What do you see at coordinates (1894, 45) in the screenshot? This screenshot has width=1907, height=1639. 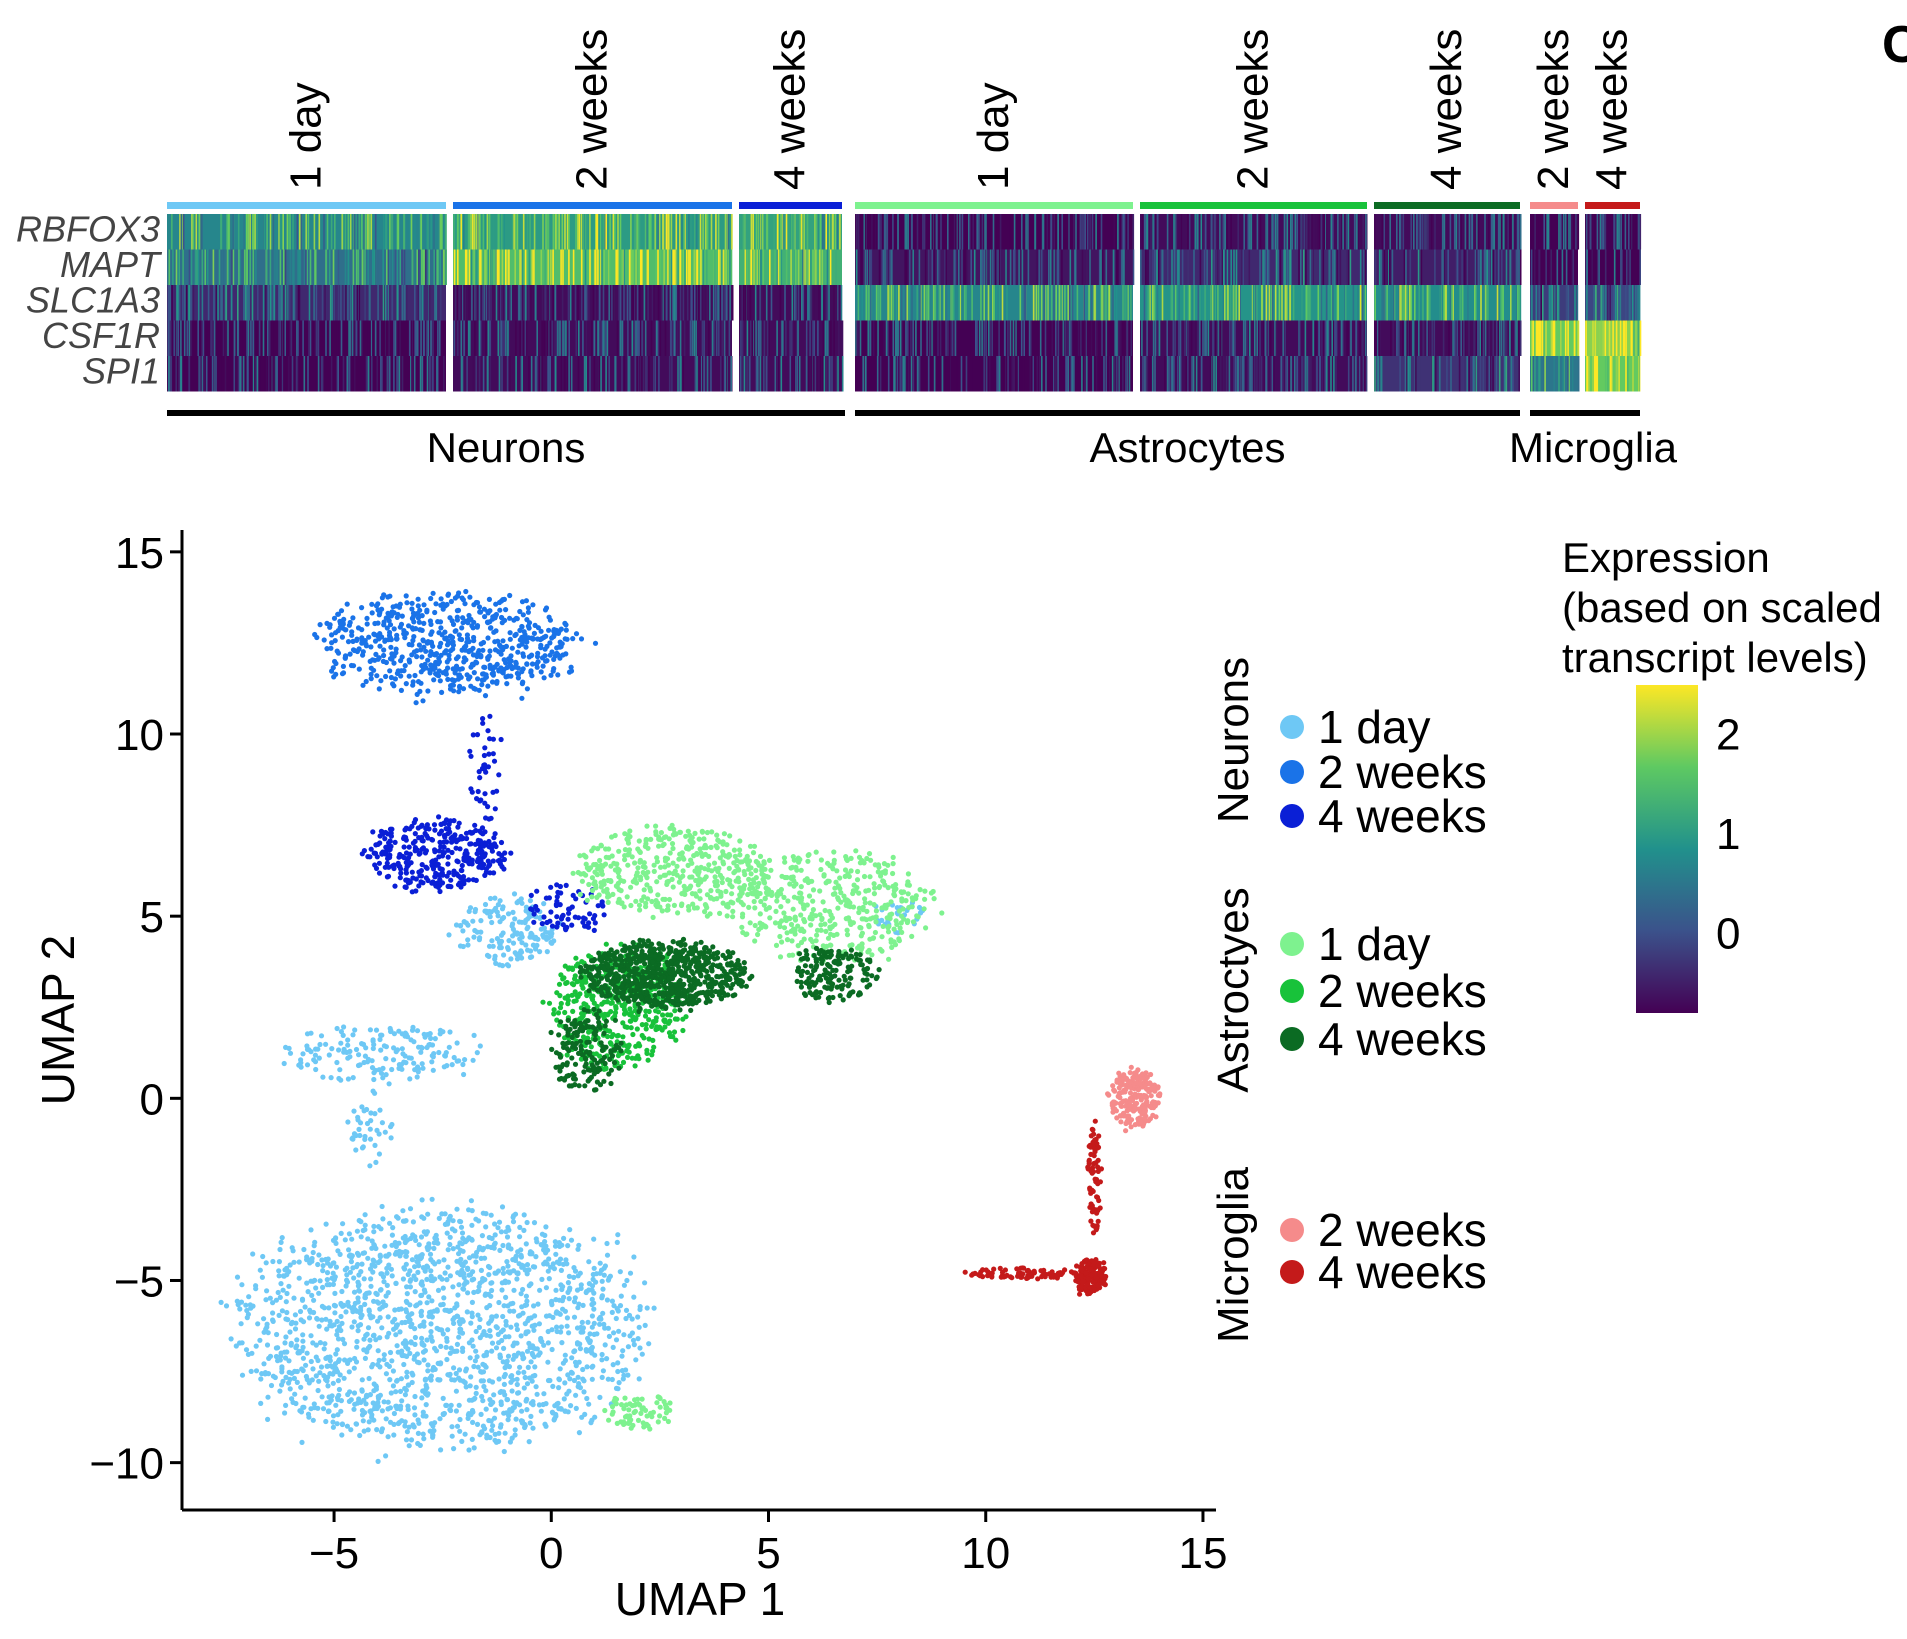 I see `panel-letter: C` at bounding box center [1894, 45].